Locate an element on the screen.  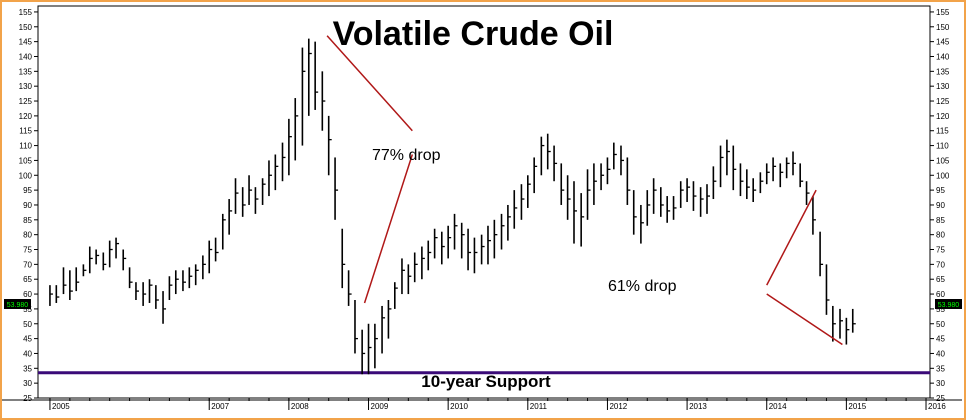
right-tick-label: 75 is located at coordinates (940, 250).